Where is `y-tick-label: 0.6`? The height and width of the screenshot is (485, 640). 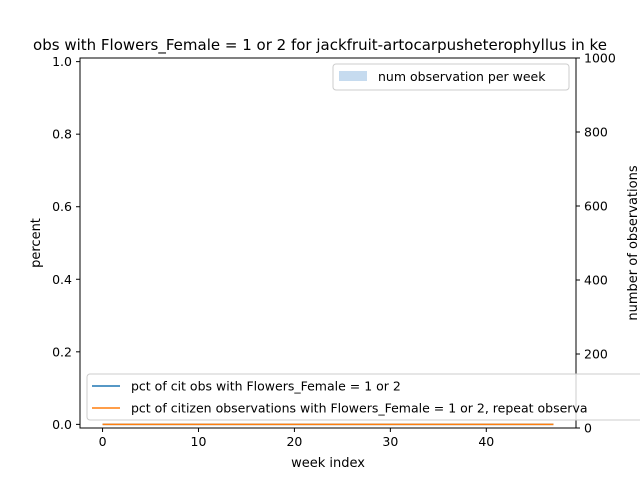 y-tick-label: 0.6 is located at coordinates (62, 206).